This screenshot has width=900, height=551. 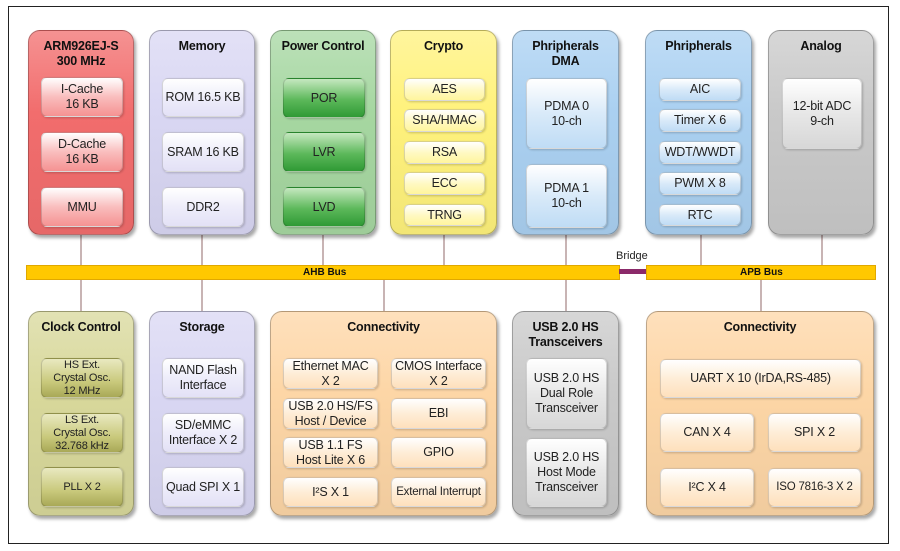 I want to click on crypto-module: RSA, so click(x=444, y=152).